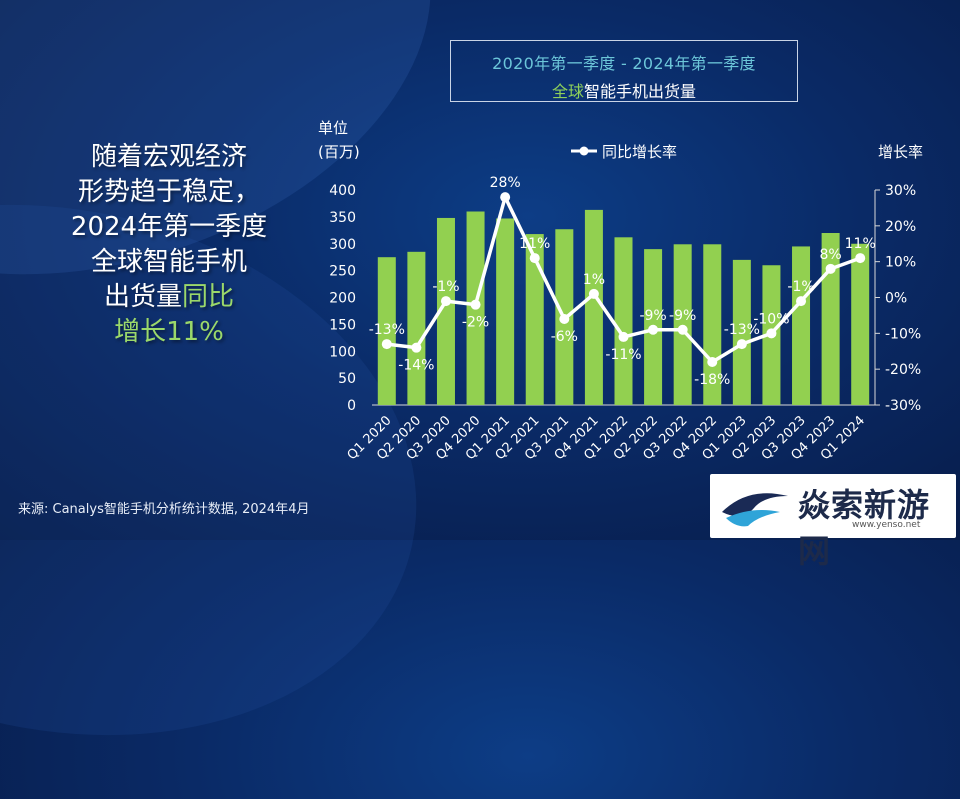 This screenshot has width=960, height=799. What do you see at coordinates (564, 337) in the screenshot?
I see `growth-data-label: -6%` at bounding box center [564, 337].